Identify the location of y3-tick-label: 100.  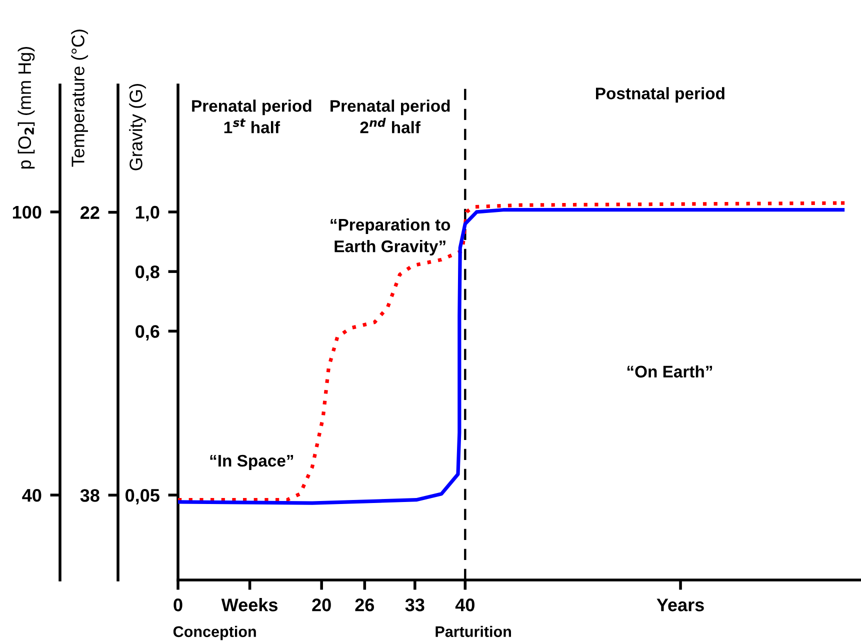
(27, 212).